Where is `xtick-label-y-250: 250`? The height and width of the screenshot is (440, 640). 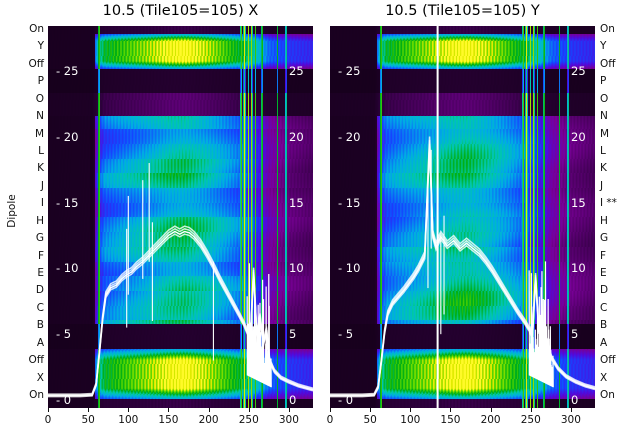 xtick-label-y-250: 250 is located at coordinates (530, 420).